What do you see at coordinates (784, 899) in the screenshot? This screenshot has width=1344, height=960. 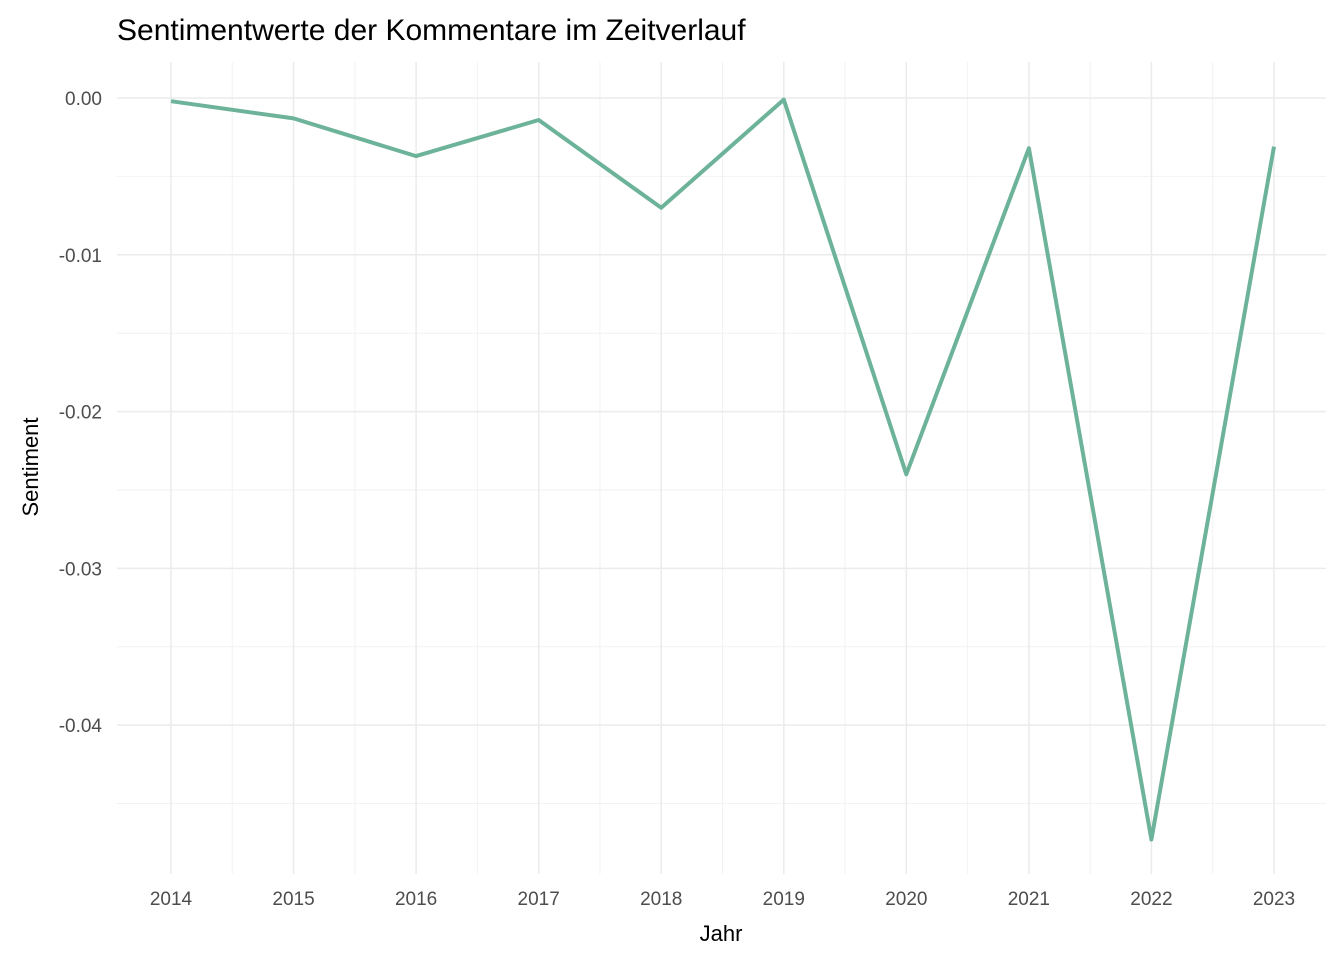 I see `x-tick-label: 2019` at bounding box center [784, 899].